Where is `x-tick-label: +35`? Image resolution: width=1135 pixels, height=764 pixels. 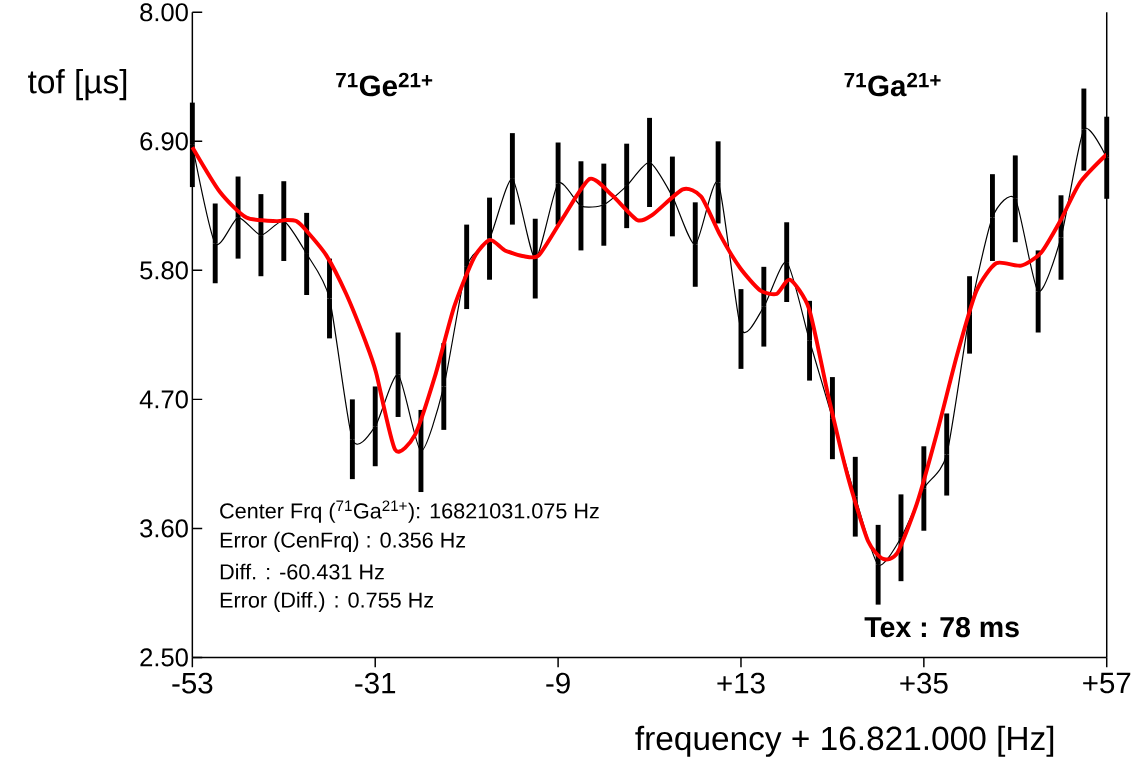
x-tick-label: +35 is located at coordinates (924, 683).